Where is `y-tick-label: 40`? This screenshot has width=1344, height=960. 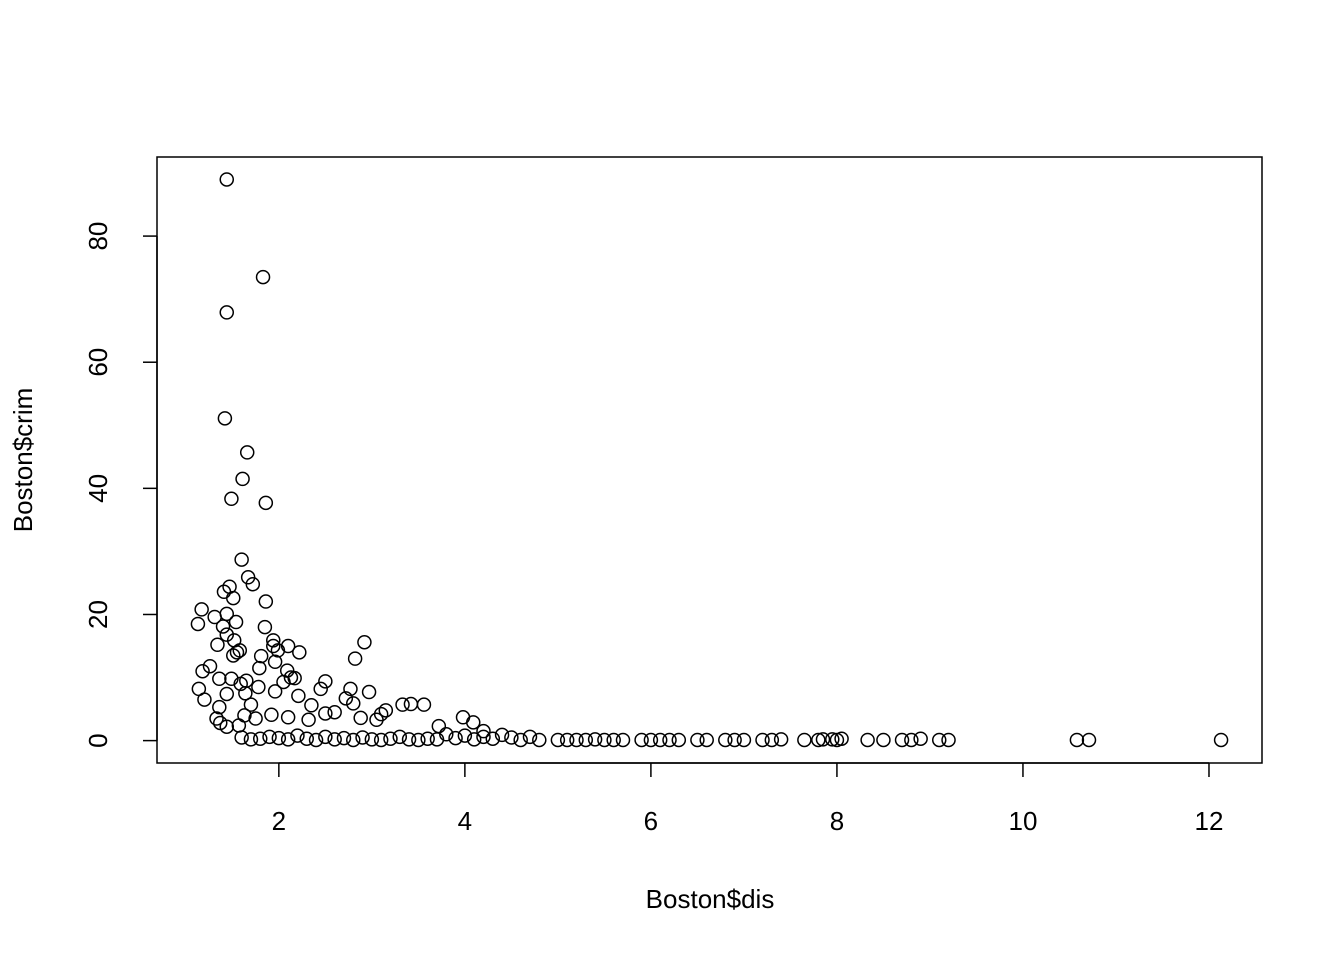
y-tick-label: 40 is located at coordinates (98, 488).